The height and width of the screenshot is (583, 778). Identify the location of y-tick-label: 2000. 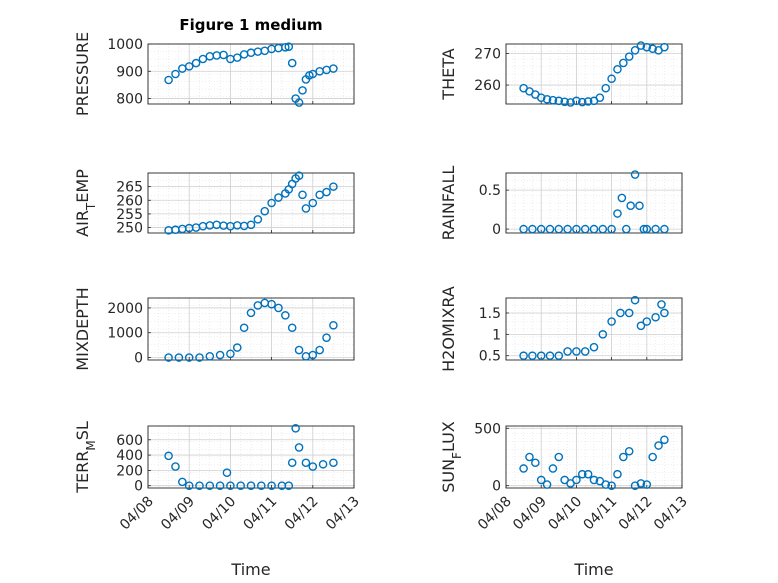
(125, 309).